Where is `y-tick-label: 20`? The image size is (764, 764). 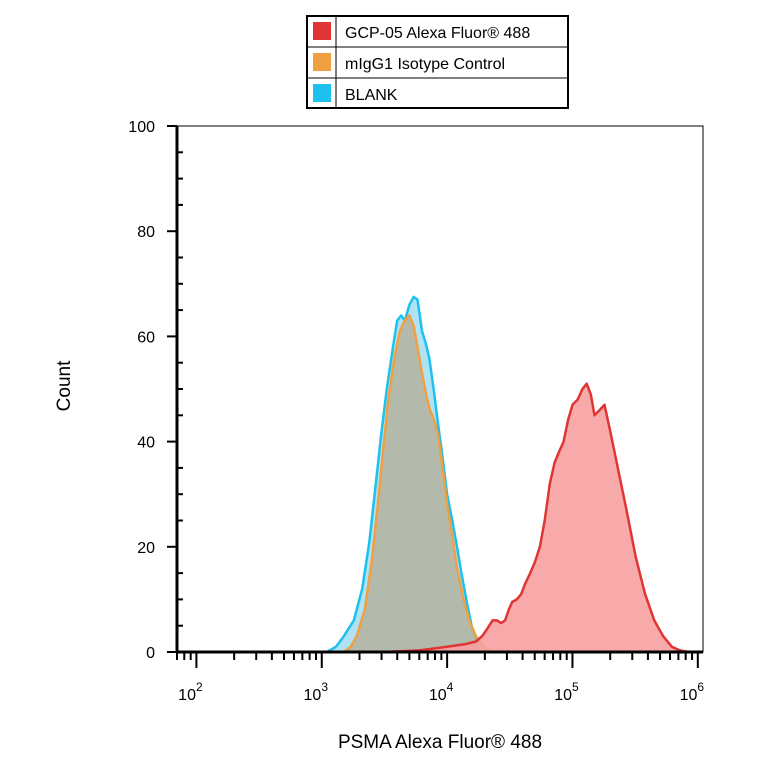
y-tick-label: 20 is located at coordinates (146, 548).